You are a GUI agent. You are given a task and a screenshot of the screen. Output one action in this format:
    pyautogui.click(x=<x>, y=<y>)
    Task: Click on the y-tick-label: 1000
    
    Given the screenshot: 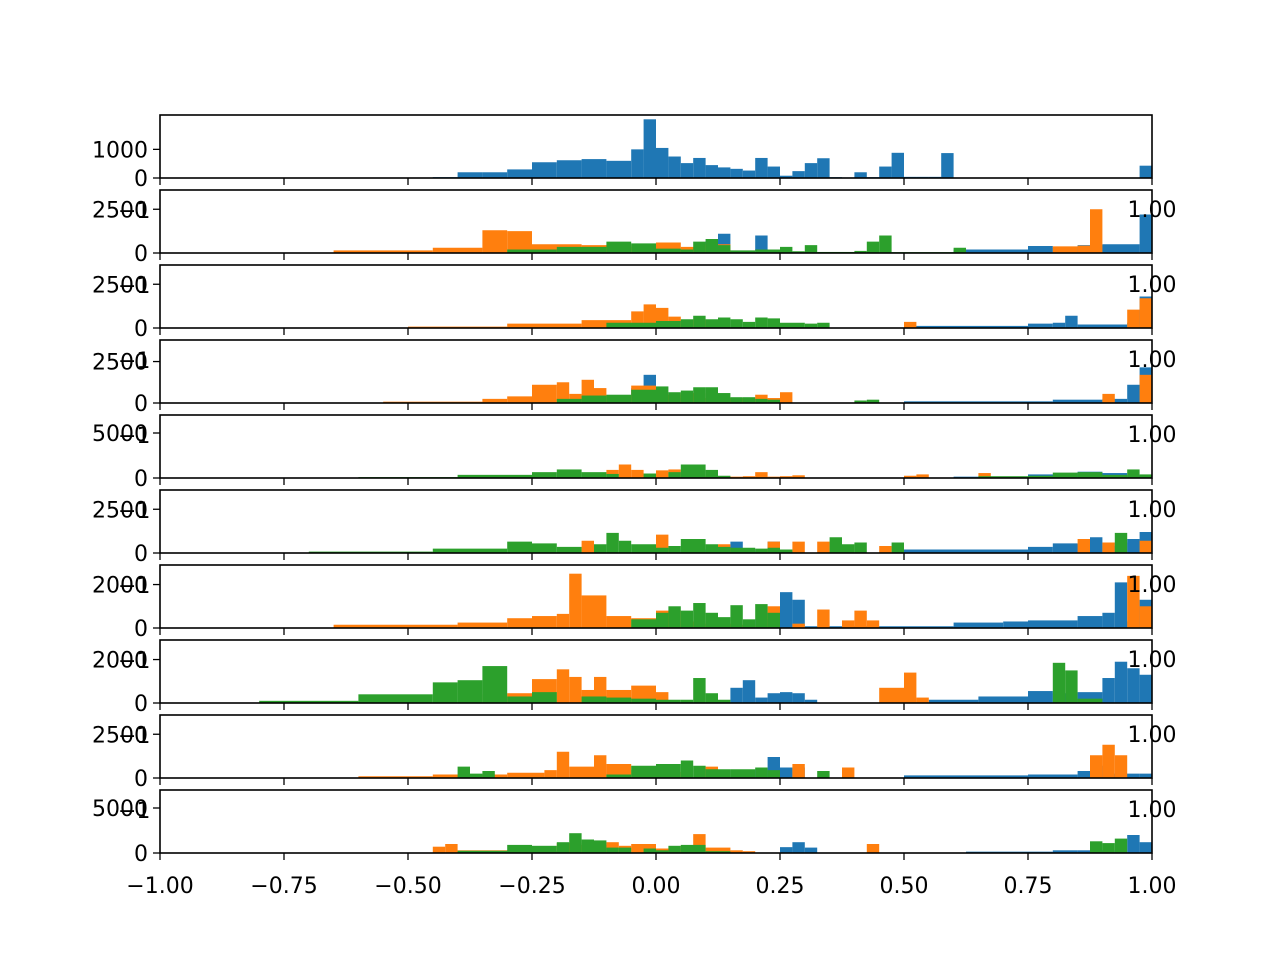 What is the action you would take?
    pyautogui.click(x=120, y=150)
    